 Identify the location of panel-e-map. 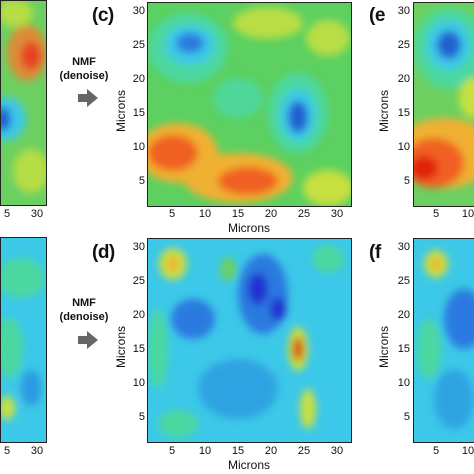
(443, 104).